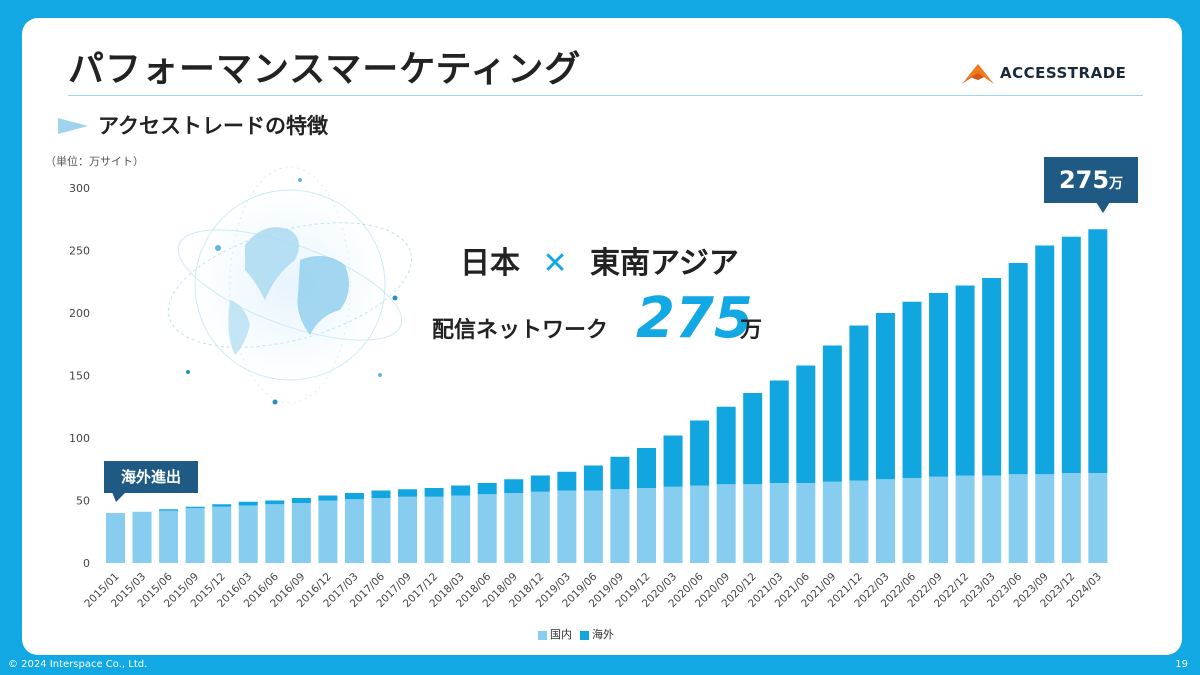  I want to click on headline-line2: 配信ネットワーク 275 万, so click(602, 323).